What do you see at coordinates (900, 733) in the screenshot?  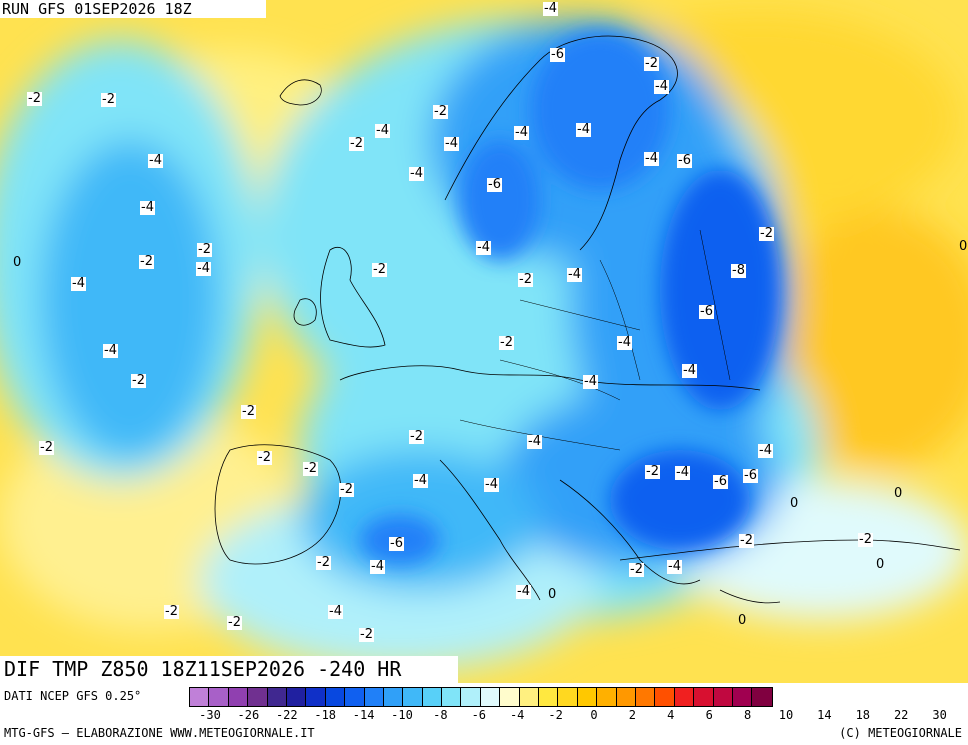 I see `footer-copyright: (C) METEOGIORNALE` at bounding box center [900, 733].